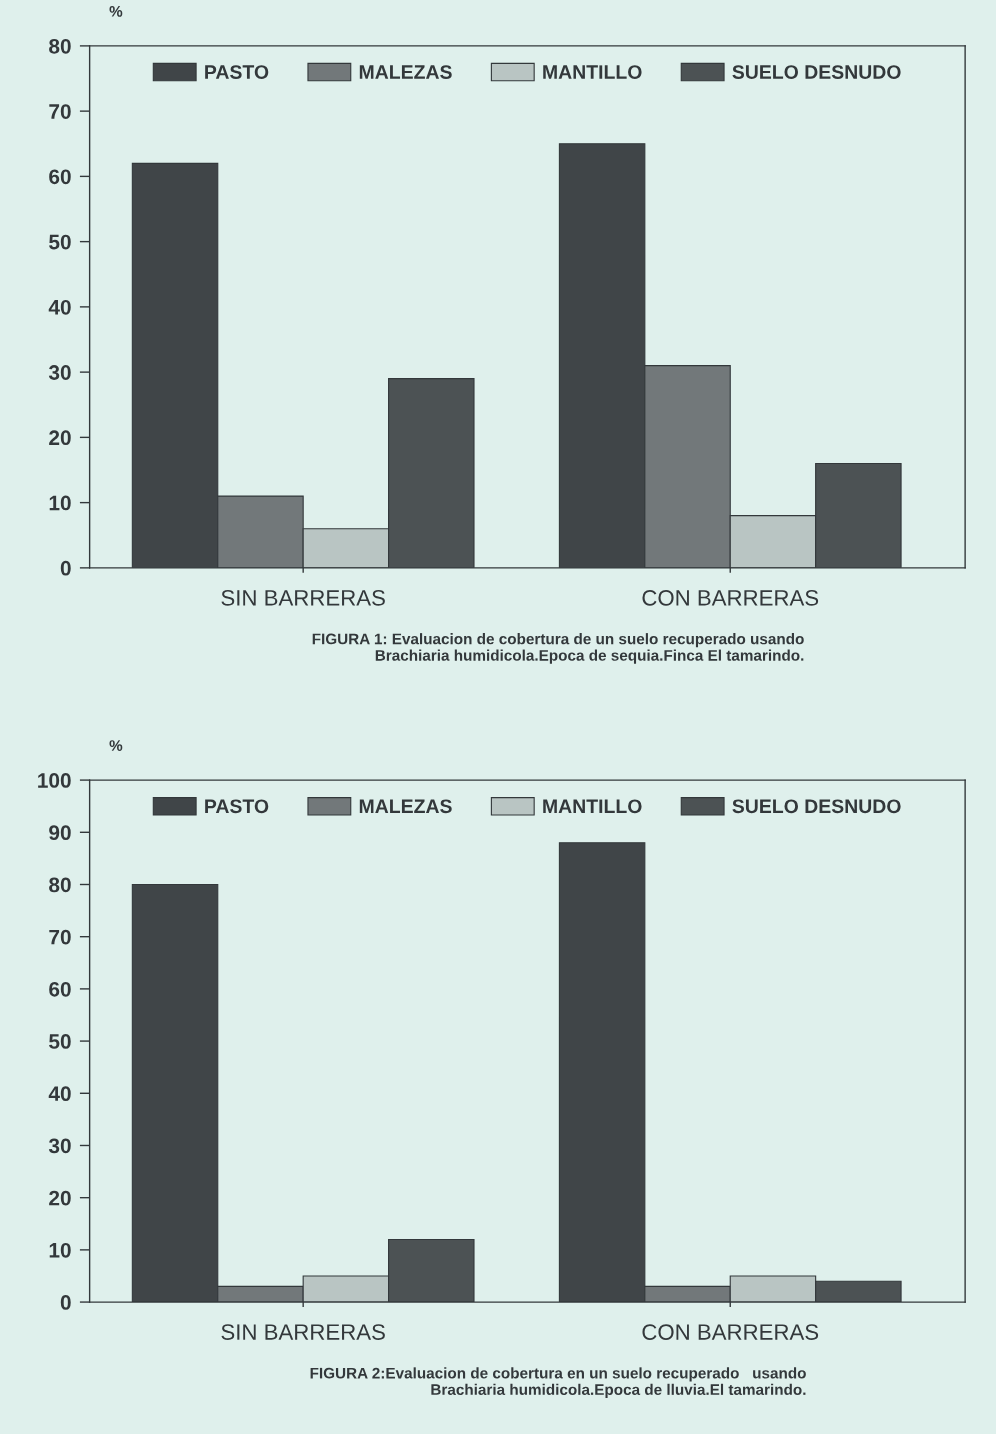  Describe the element at coordinates (558, 648) in the screenshot. I see `text: FIGURA 1: Evaluacion de cobertura de un suelo recuperado usando Brachiaria humidicola.Epoca de sequia.Finca El tamarindo.` at that location.